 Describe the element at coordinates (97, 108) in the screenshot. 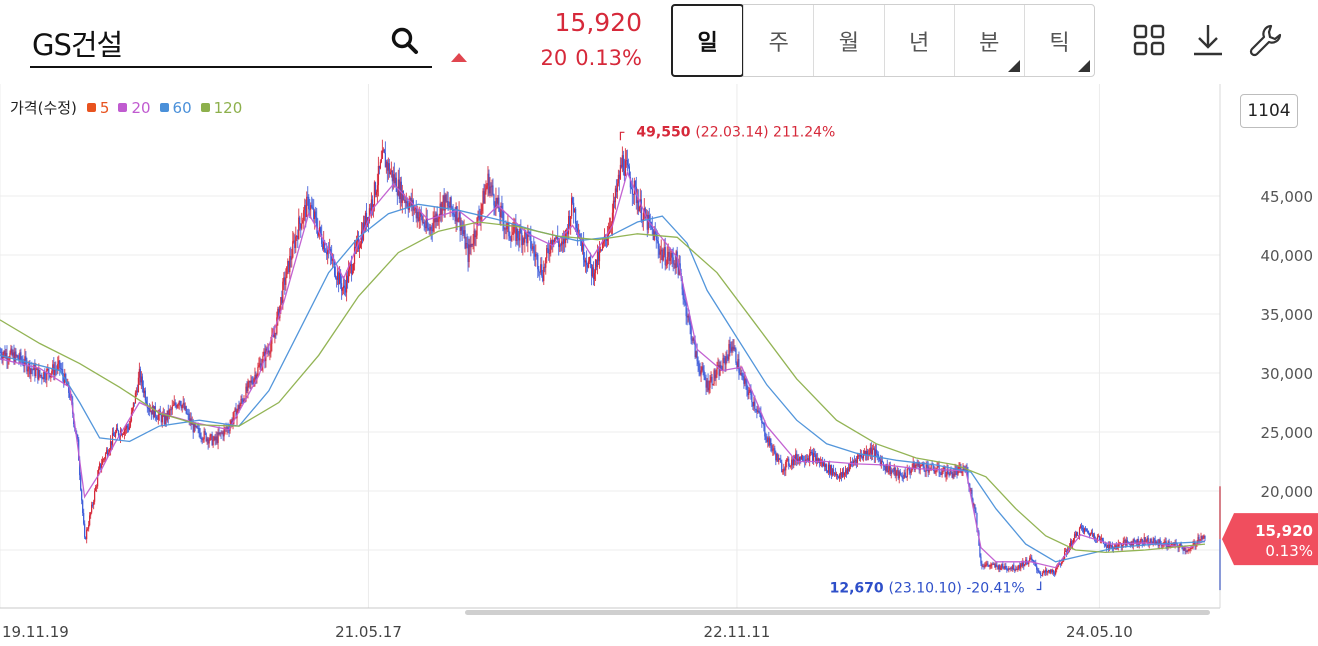

I see `legend-item-ma5: 5` at that location.